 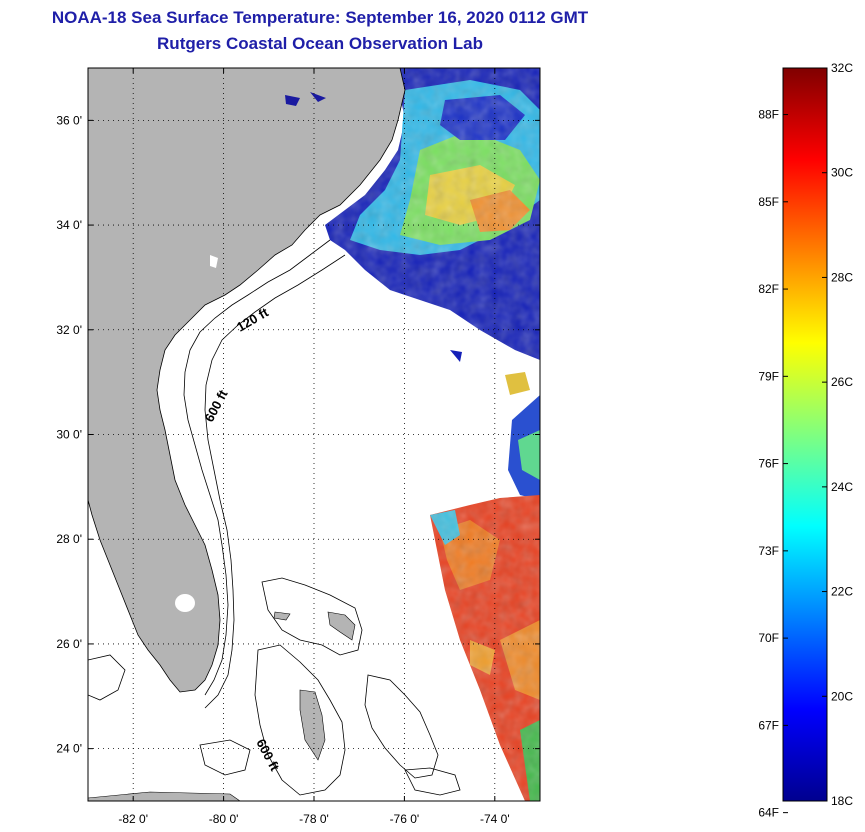 I want to click on colorbar-label-f: 67F, so click(x=768, y=725).